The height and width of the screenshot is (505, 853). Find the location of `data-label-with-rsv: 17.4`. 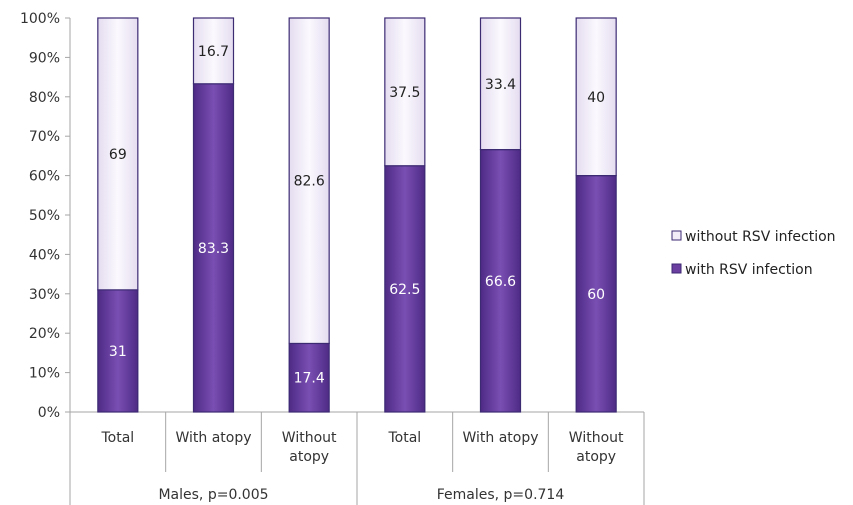

data-label-with-rsv: 17.4 is located at coordinates (309, 379).